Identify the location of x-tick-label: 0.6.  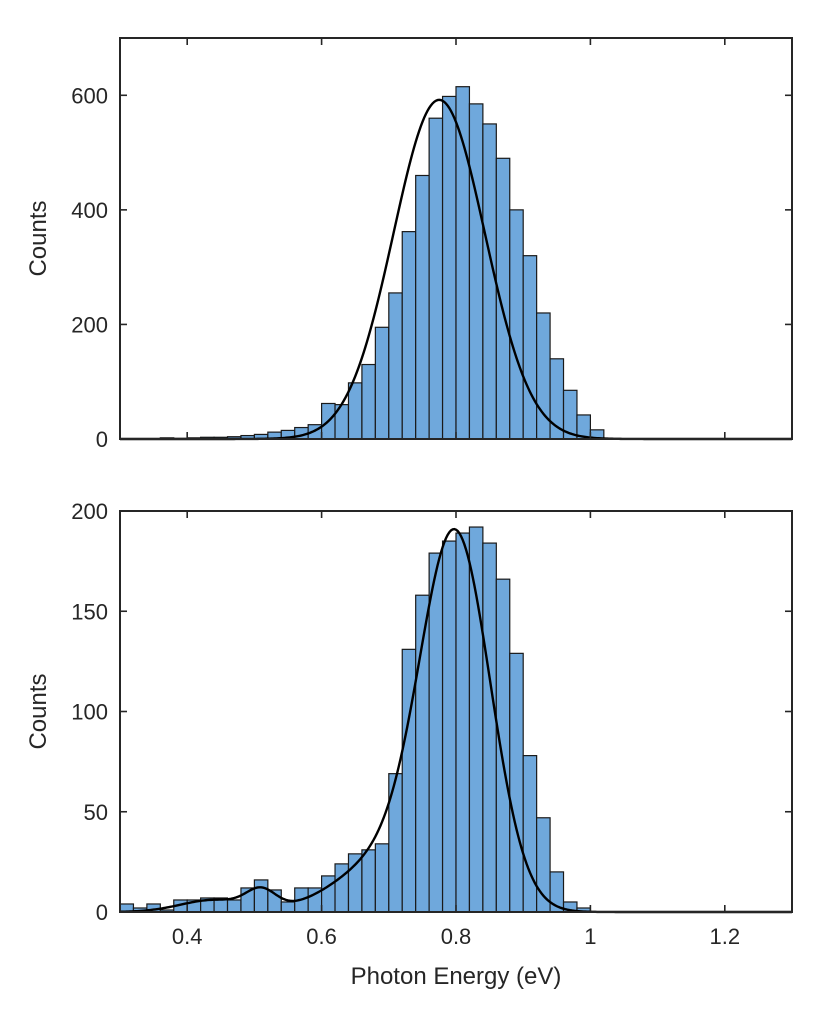
(321, 936).